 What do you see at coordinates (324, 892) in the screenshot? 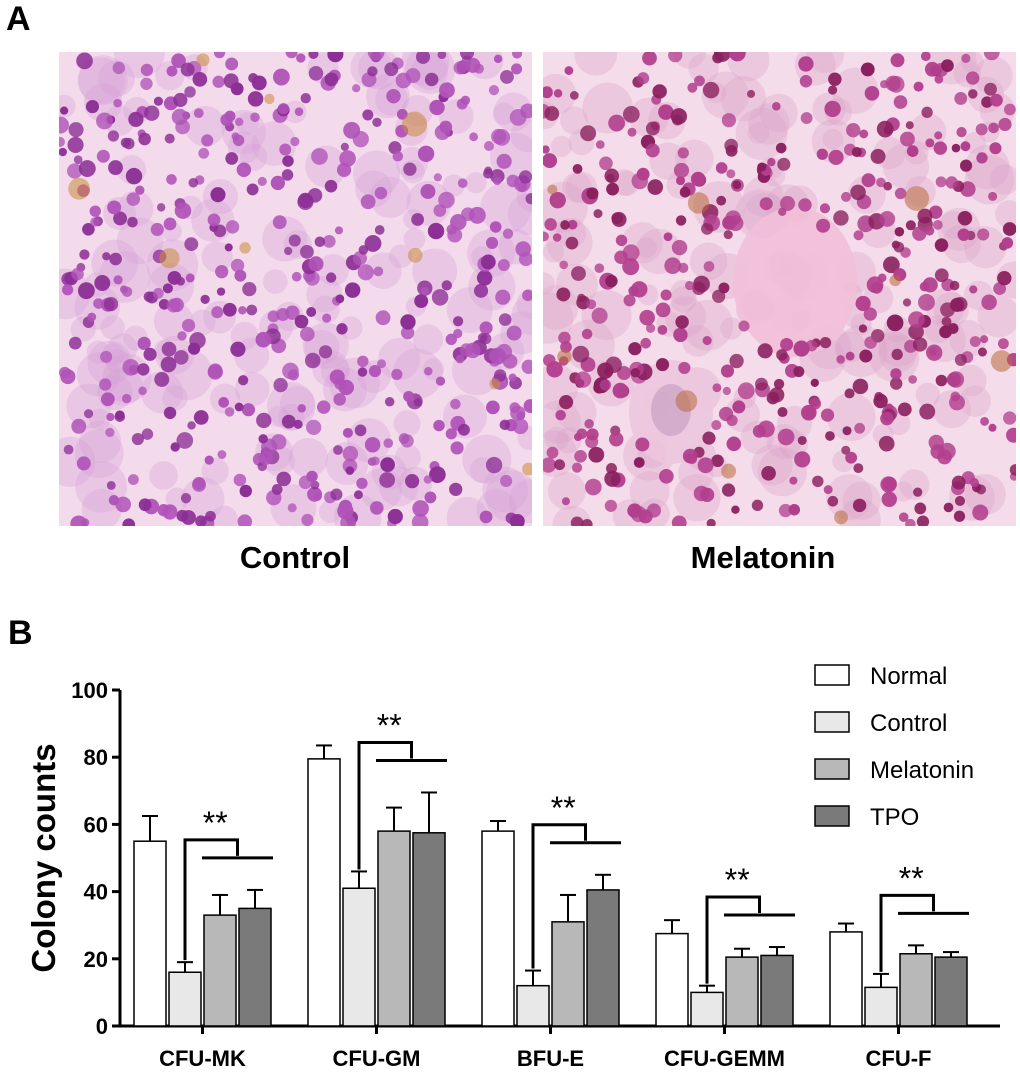
I see `bar-normal-cfu-gm` at bounding box center [324, 892].